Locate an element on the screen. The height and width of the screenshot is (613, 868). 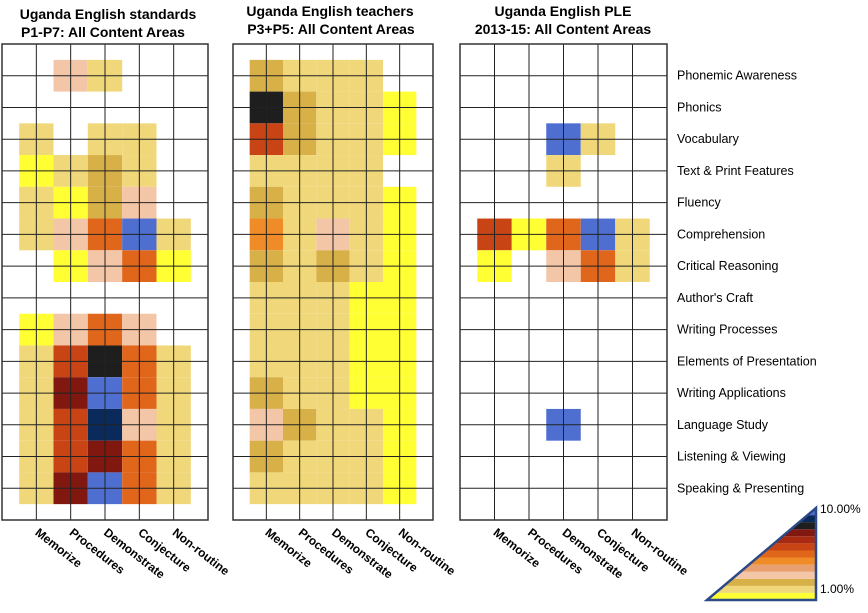
row-label-phonics: Phonics is located at coordinates (699, 107).